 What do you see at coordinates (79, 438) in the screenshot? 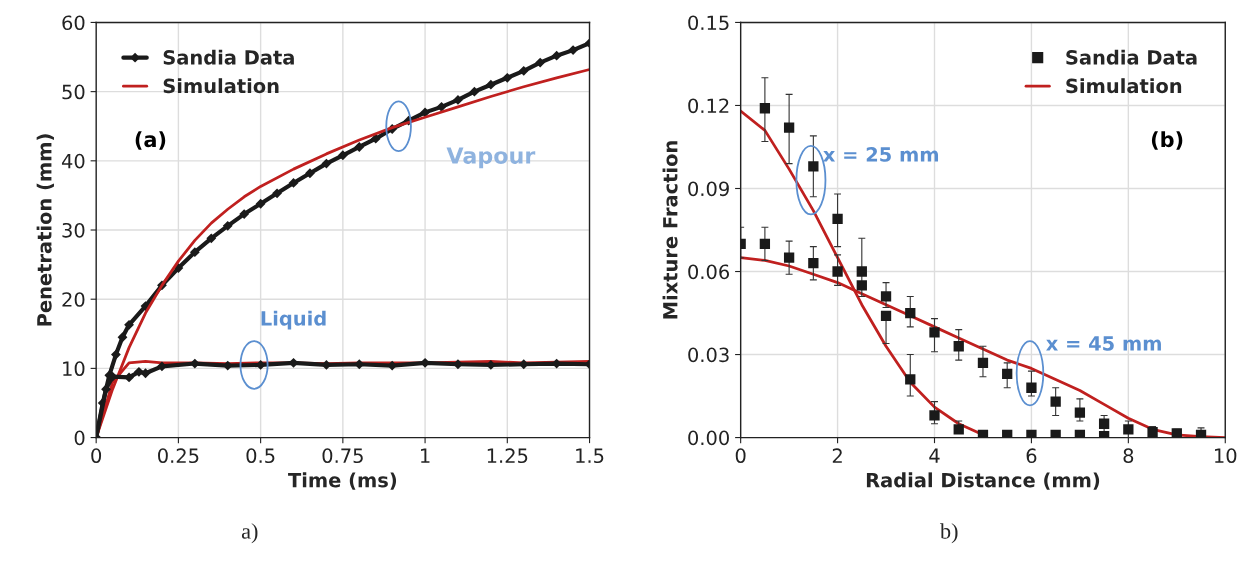
I see `y-tick-label: 0` at bounding box center [79, 438].